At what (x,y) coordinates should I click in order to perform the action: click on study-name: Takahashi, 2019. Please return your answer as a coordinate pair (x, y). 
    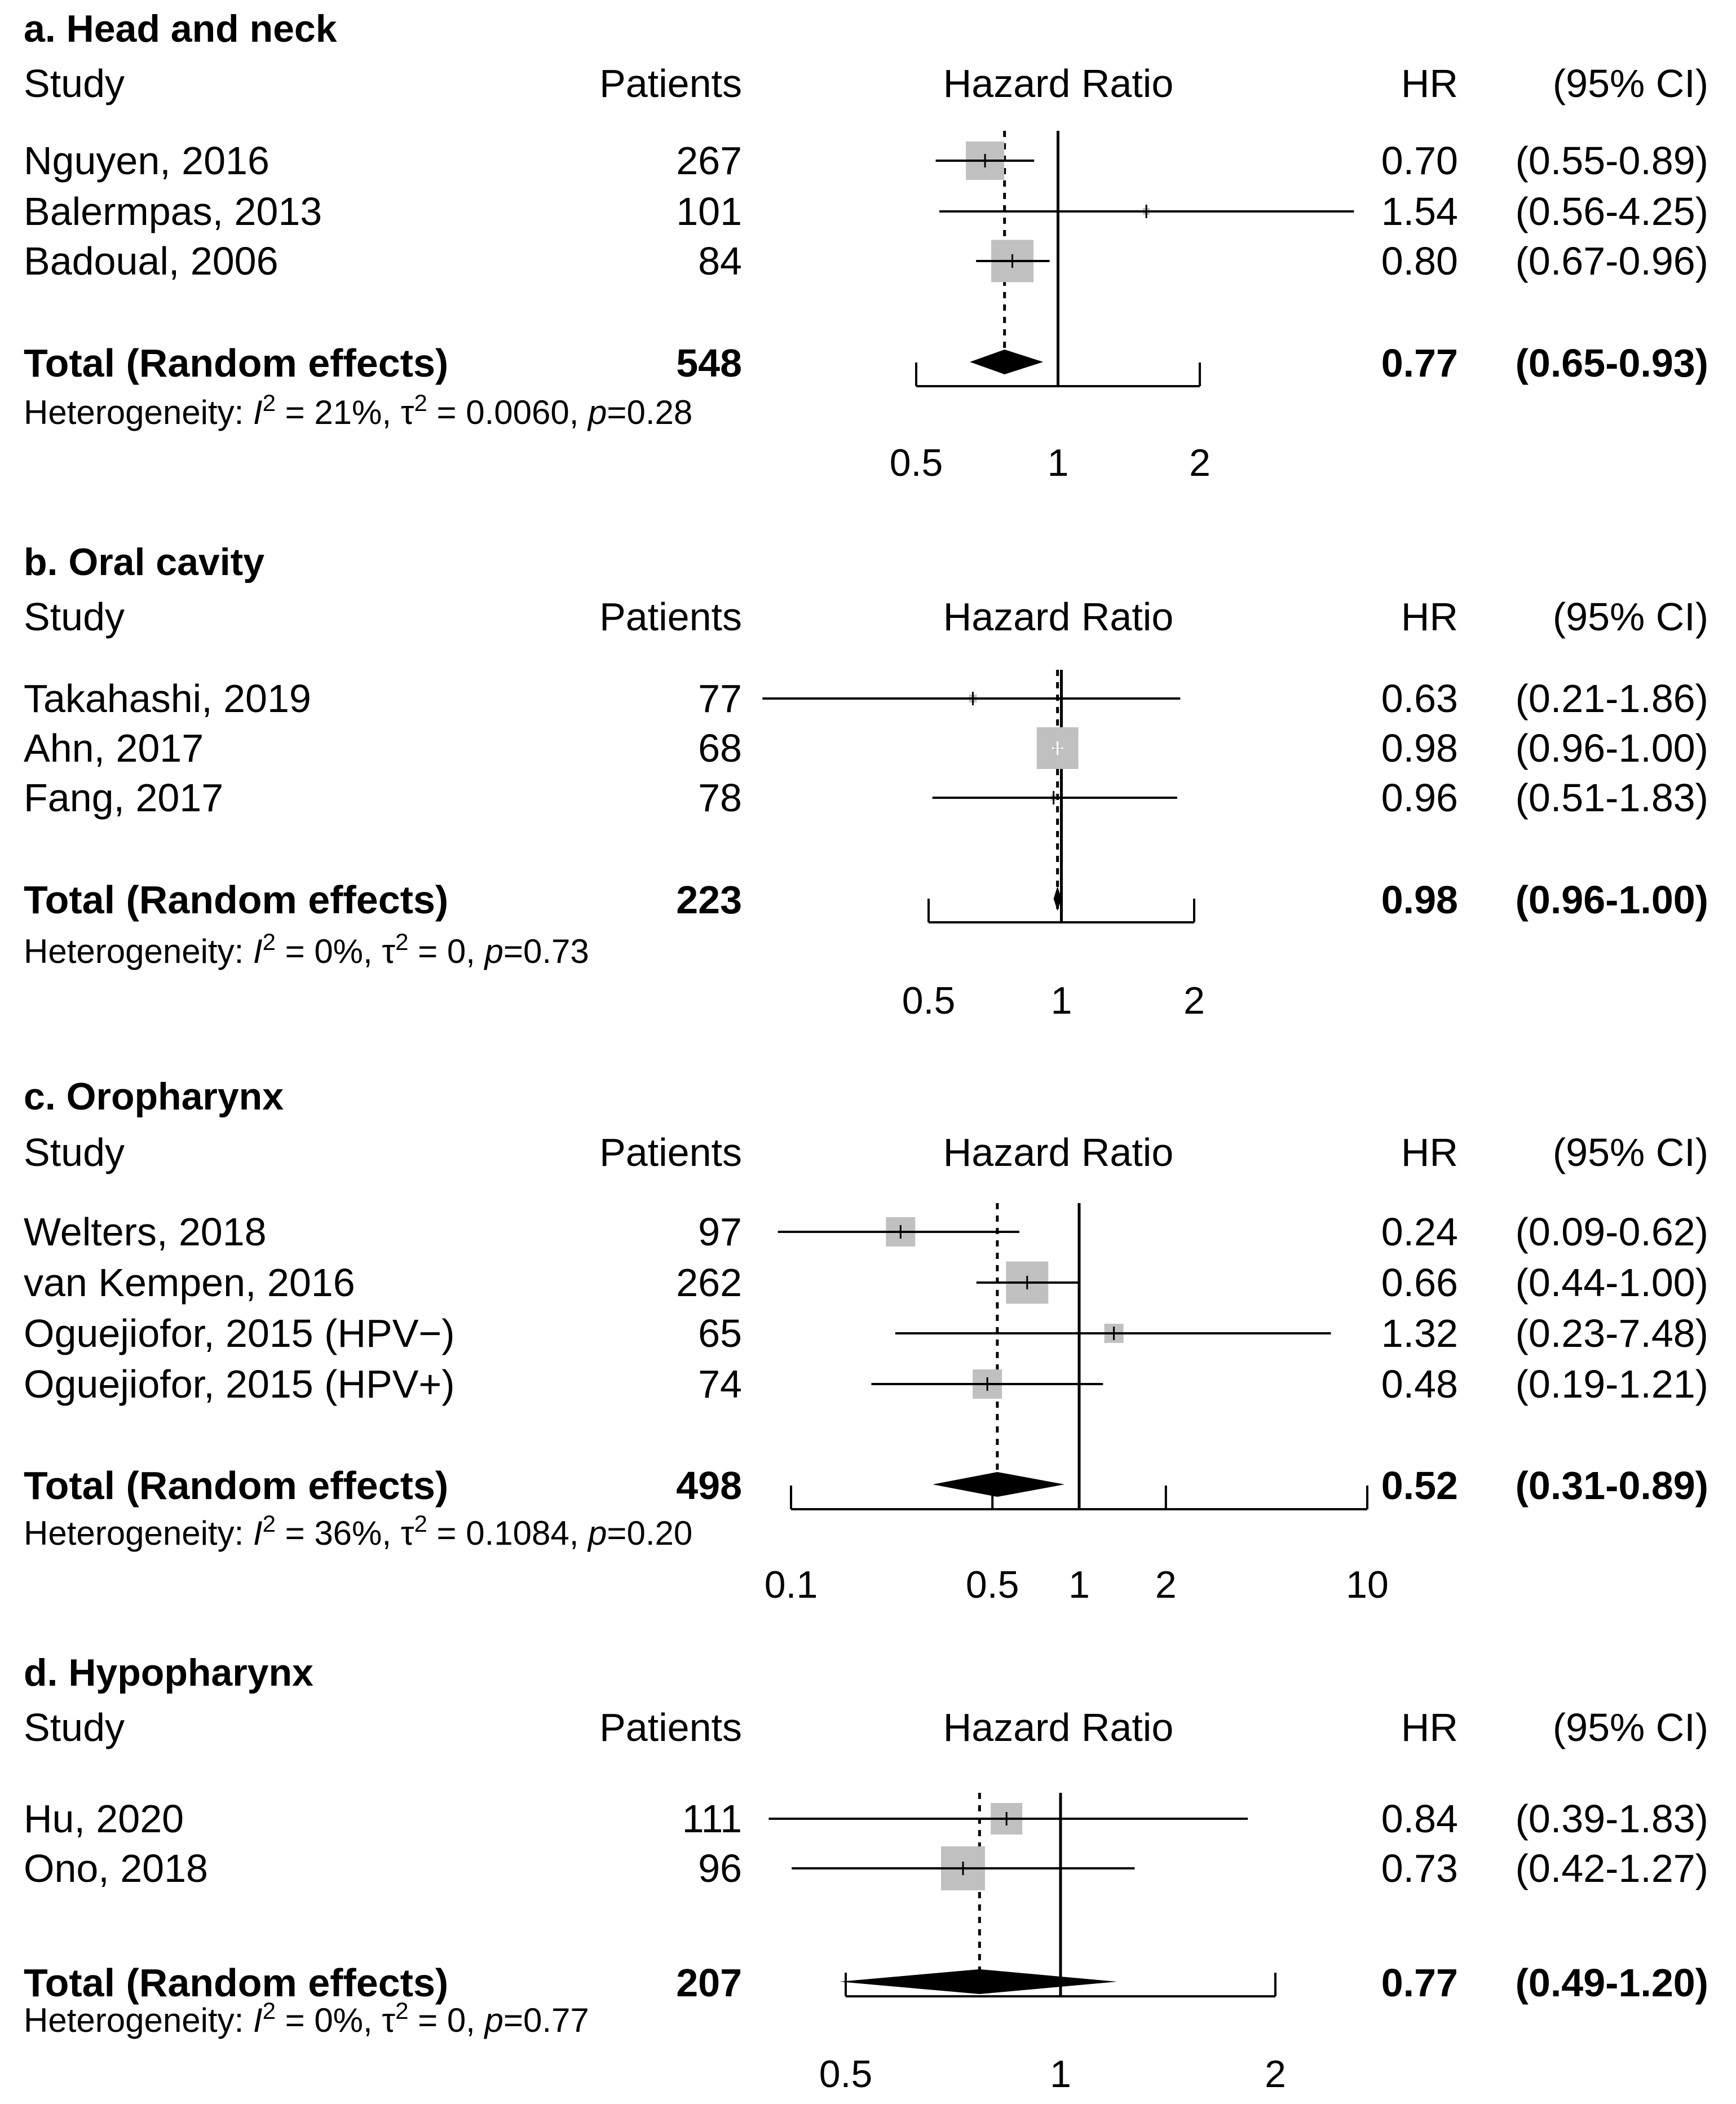
    Looking at the image, I should click on (167, 699).